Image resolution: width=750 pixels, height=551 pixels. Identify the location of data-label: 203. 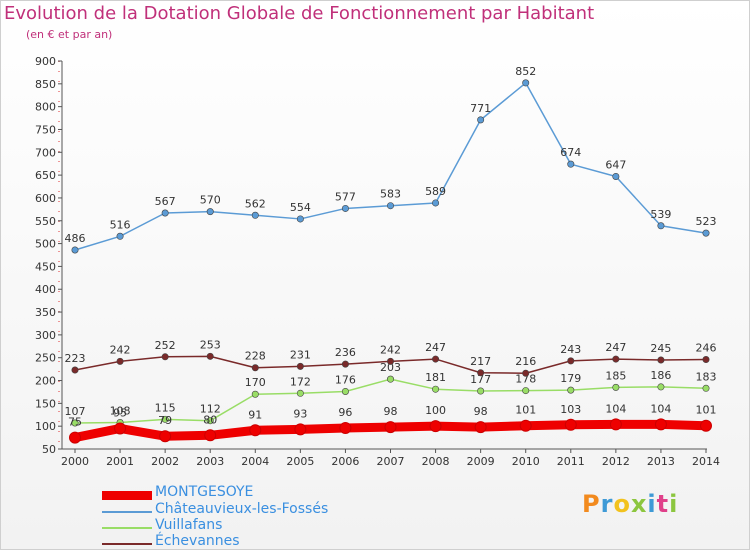
(390, 367).